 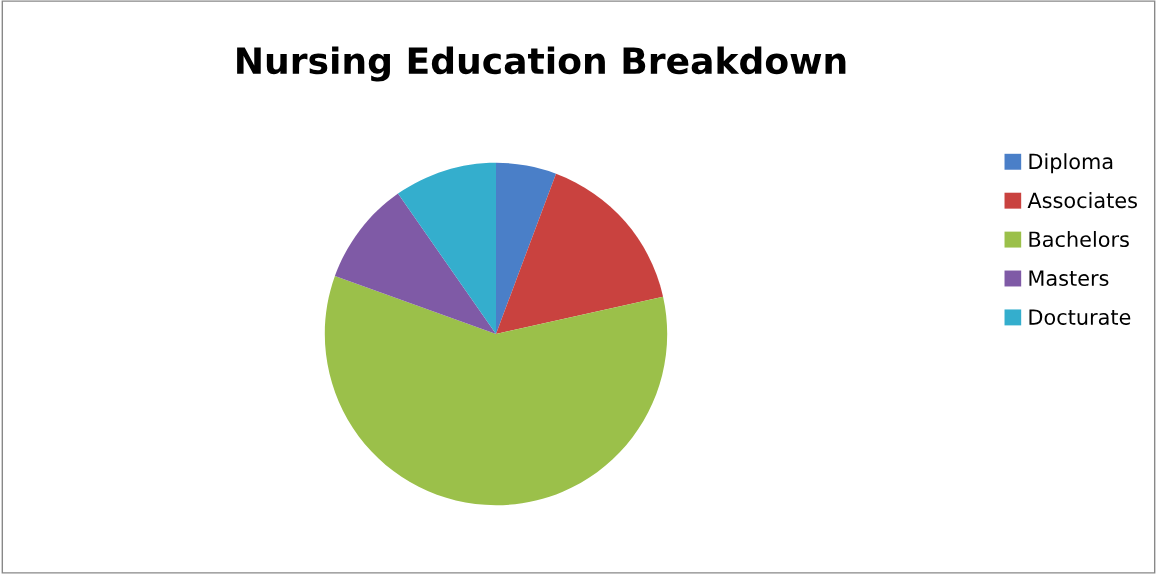 What do you see at coordinates (541, 64) in the screenshot?
I see `chart-title: Nursing Education Breakdown` at bounding box center [541, 64].